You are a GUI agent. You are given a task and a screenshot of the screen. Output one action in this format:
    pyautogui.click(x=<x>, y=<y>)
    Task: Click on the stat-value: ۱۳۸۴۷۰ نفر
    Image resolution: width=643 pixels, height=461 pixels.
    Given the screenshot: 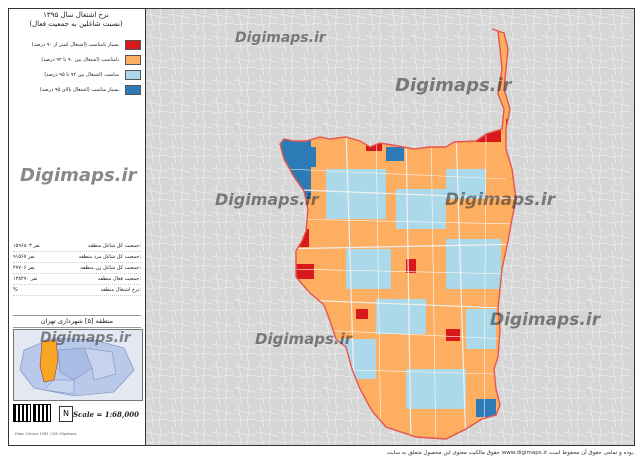 What is the action you would take?
    pyautogui.click(x=25, y=279)
    